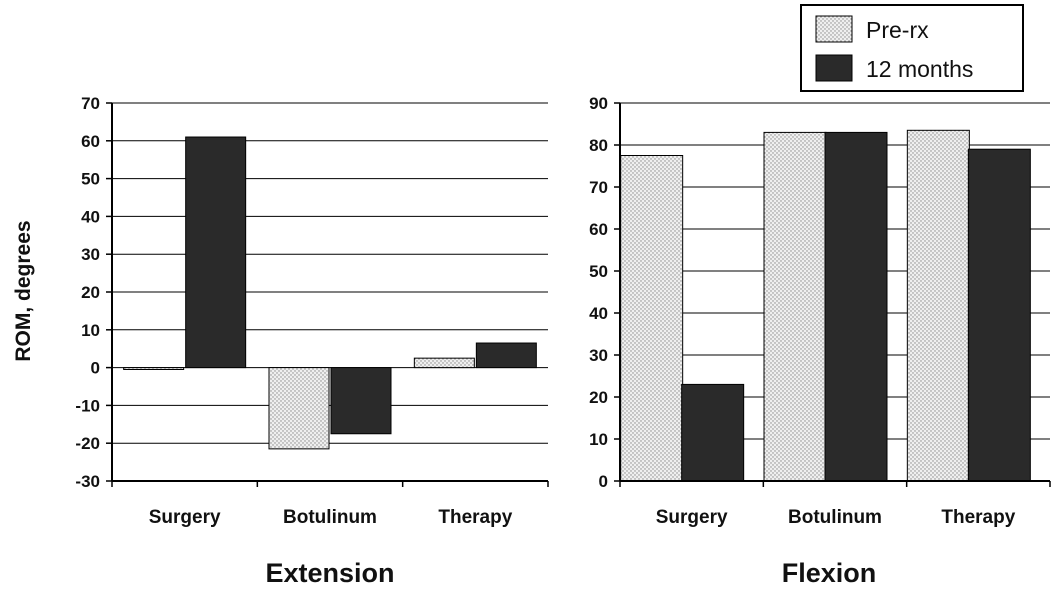 The height and width of the screenshot is (590, 1053). Describe the element at coordinates (912, 48) in the screenshot. I see `legend: Pre-rx 12 months` at that location.